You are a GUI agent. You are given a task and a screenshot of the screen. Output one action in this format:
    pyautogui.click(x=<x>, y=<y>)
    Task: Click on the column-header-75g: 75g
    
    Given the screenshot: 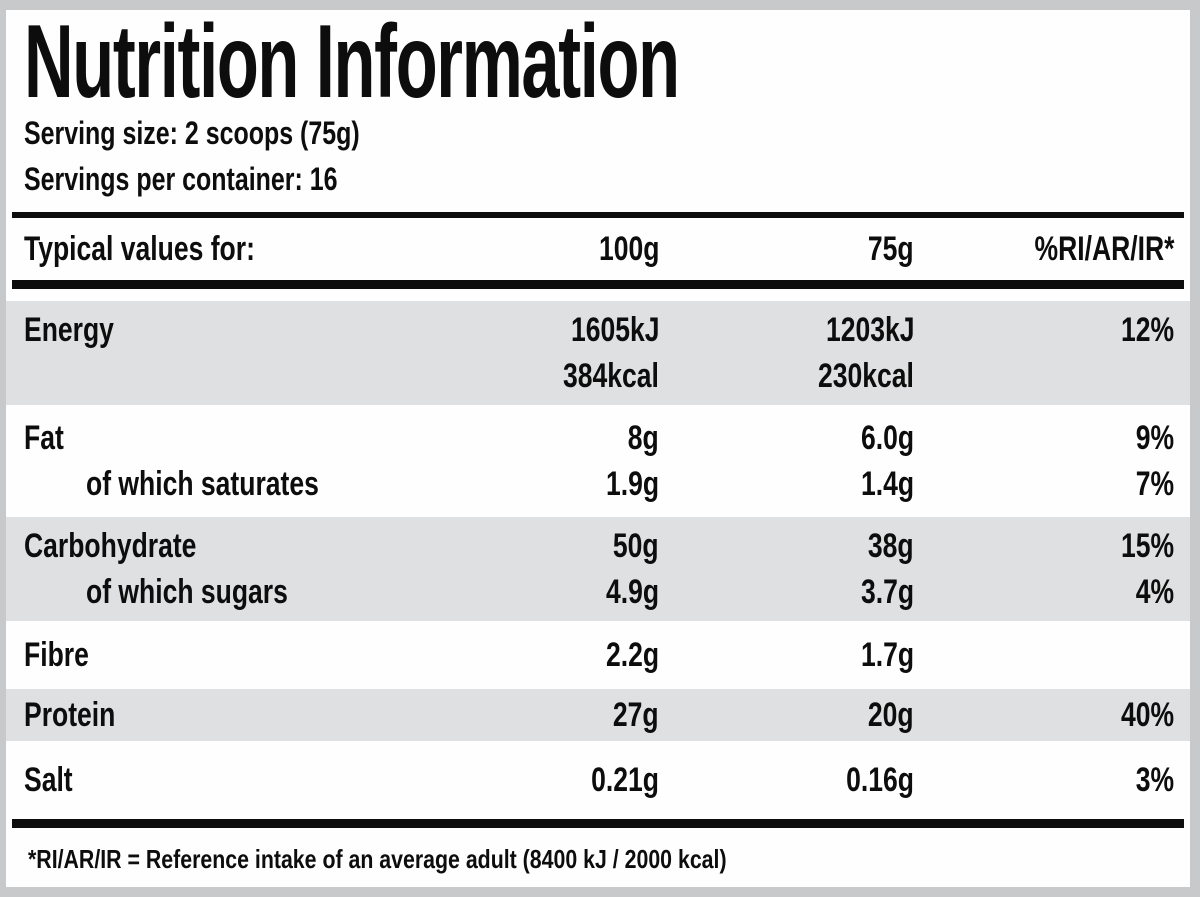 What is the action you would take?
    pyautogui.click(x=891, y=249)
    